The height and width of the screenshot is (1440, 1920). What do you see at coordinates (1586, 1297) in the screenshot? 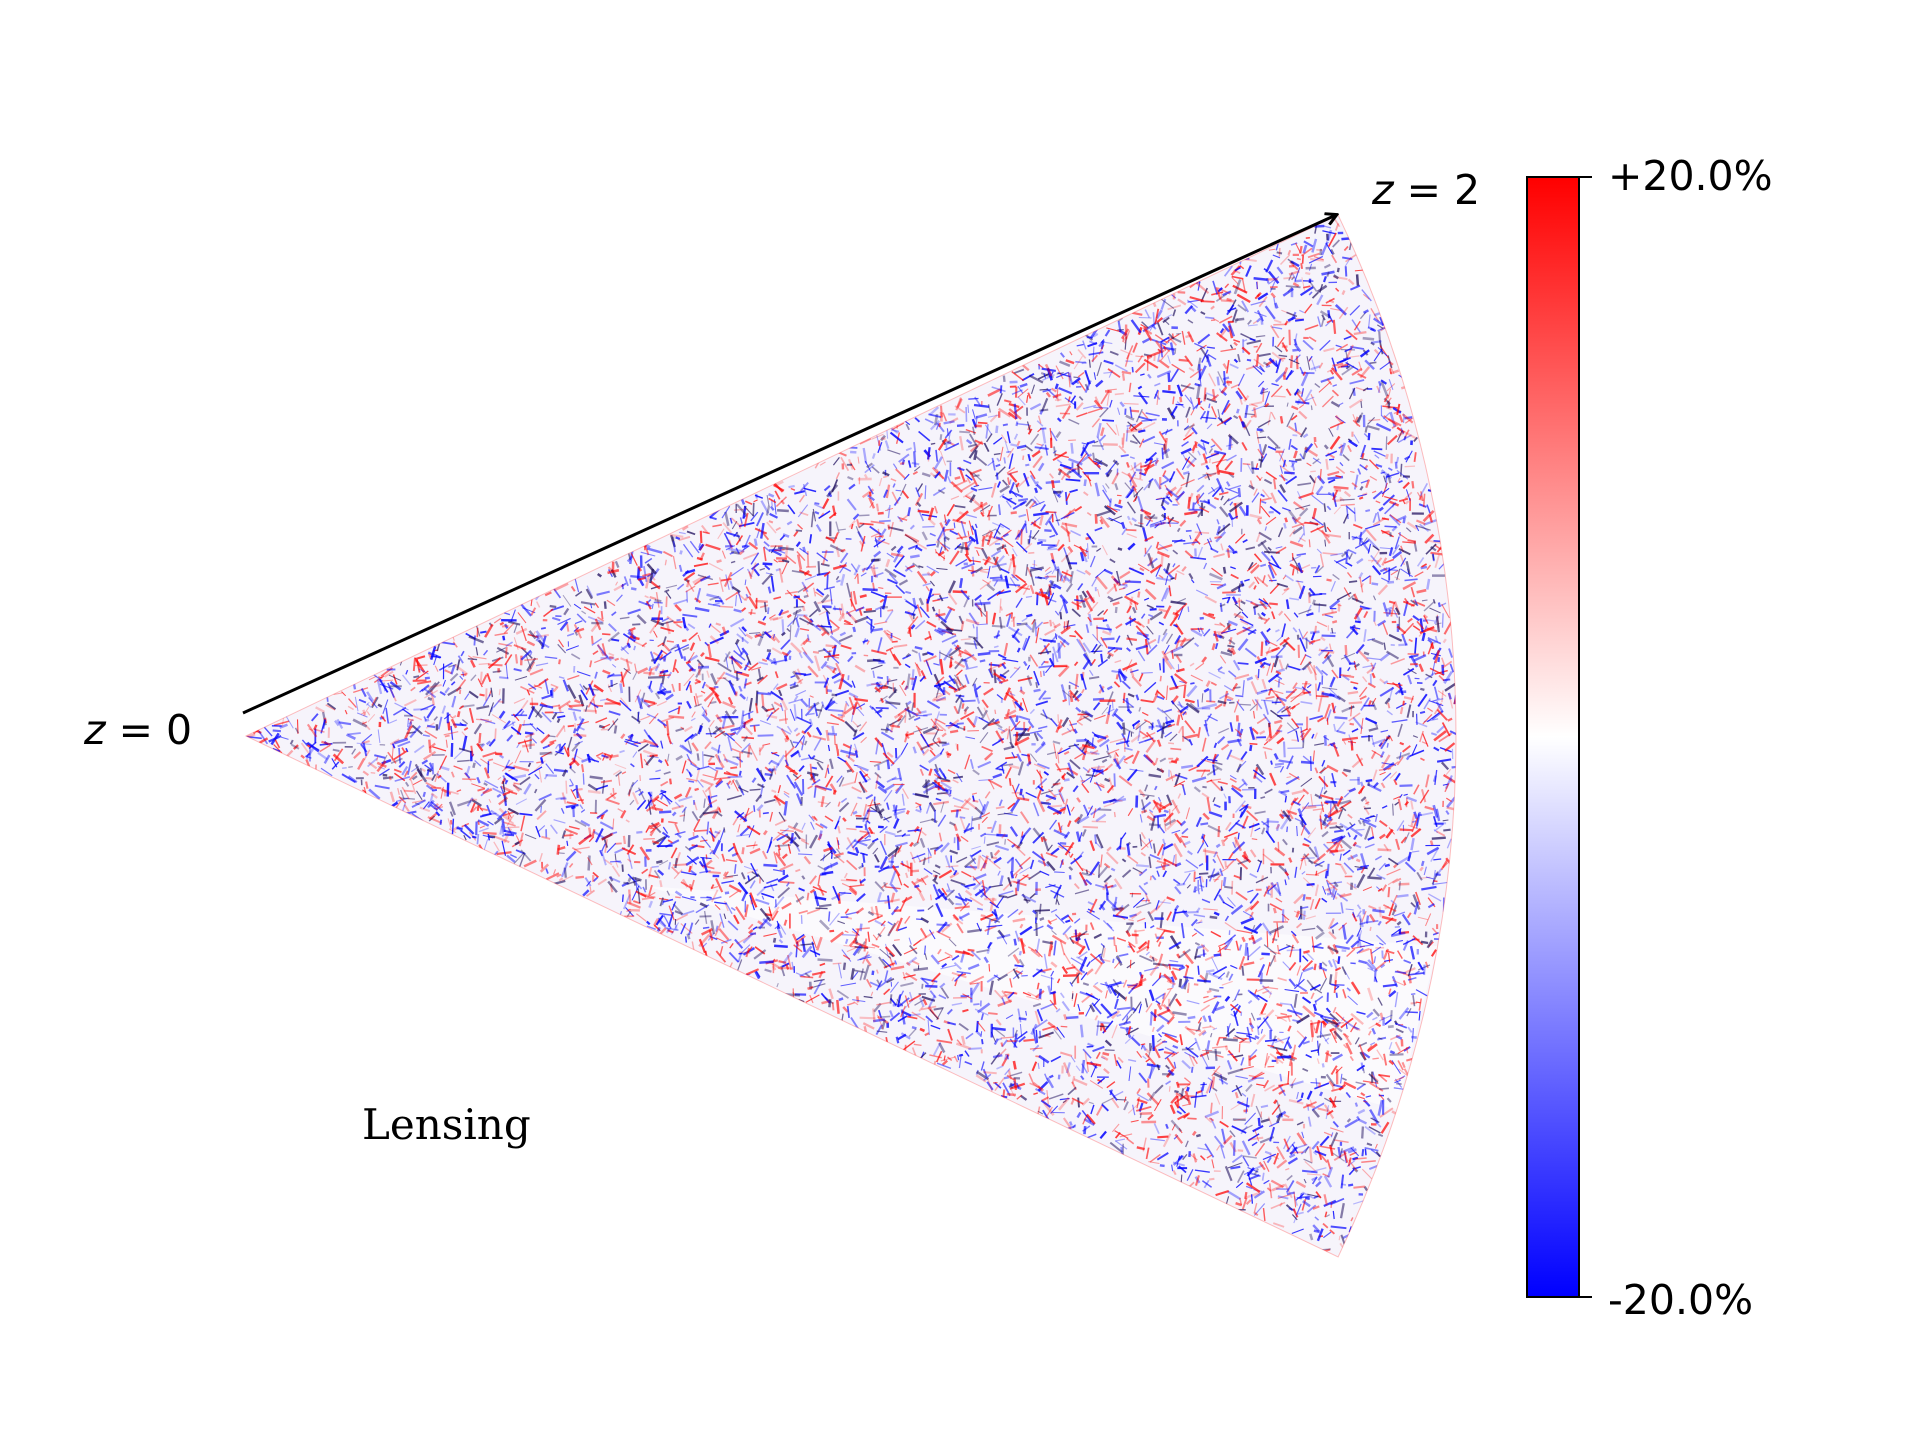
I see `colorbar-tick-min` at bounding box center [1586, 1297].